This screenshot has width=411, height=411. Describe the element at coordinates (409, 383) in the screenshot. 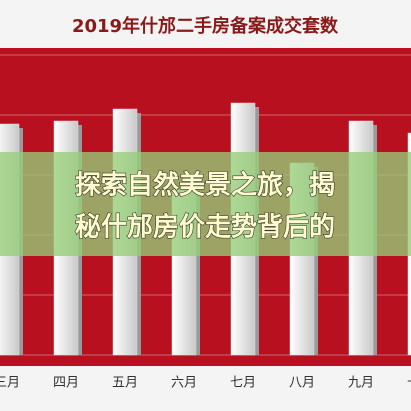

I see `x-tick-label: 十月` at that location.